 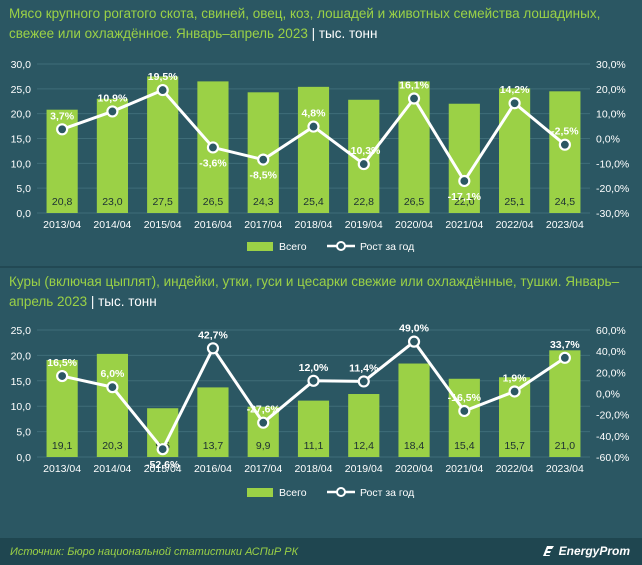 I want to click on poultry-growth-label: -16,5%, so click(x=465, y=398).